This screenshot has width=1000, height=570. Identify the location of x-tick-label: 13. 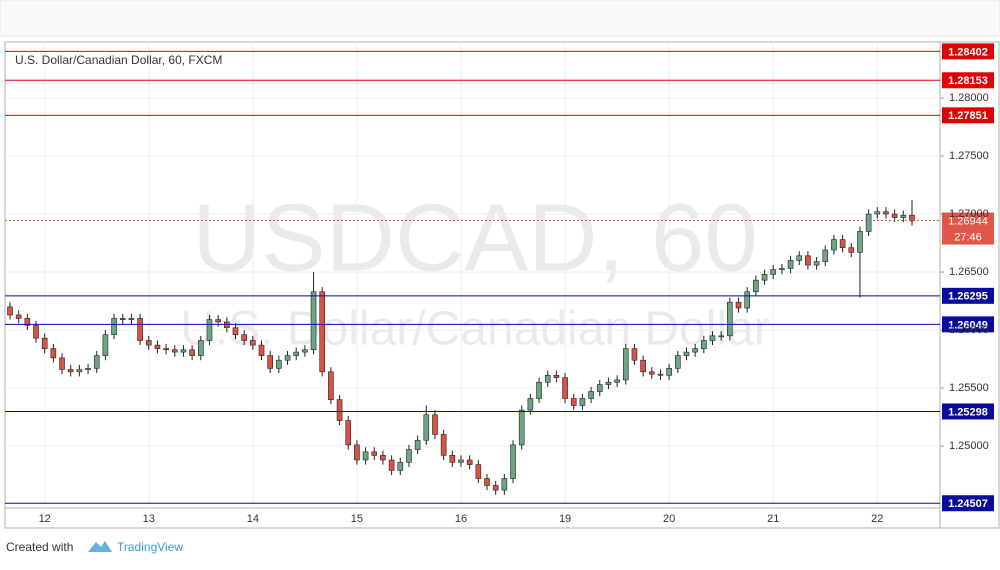
(149, 519).